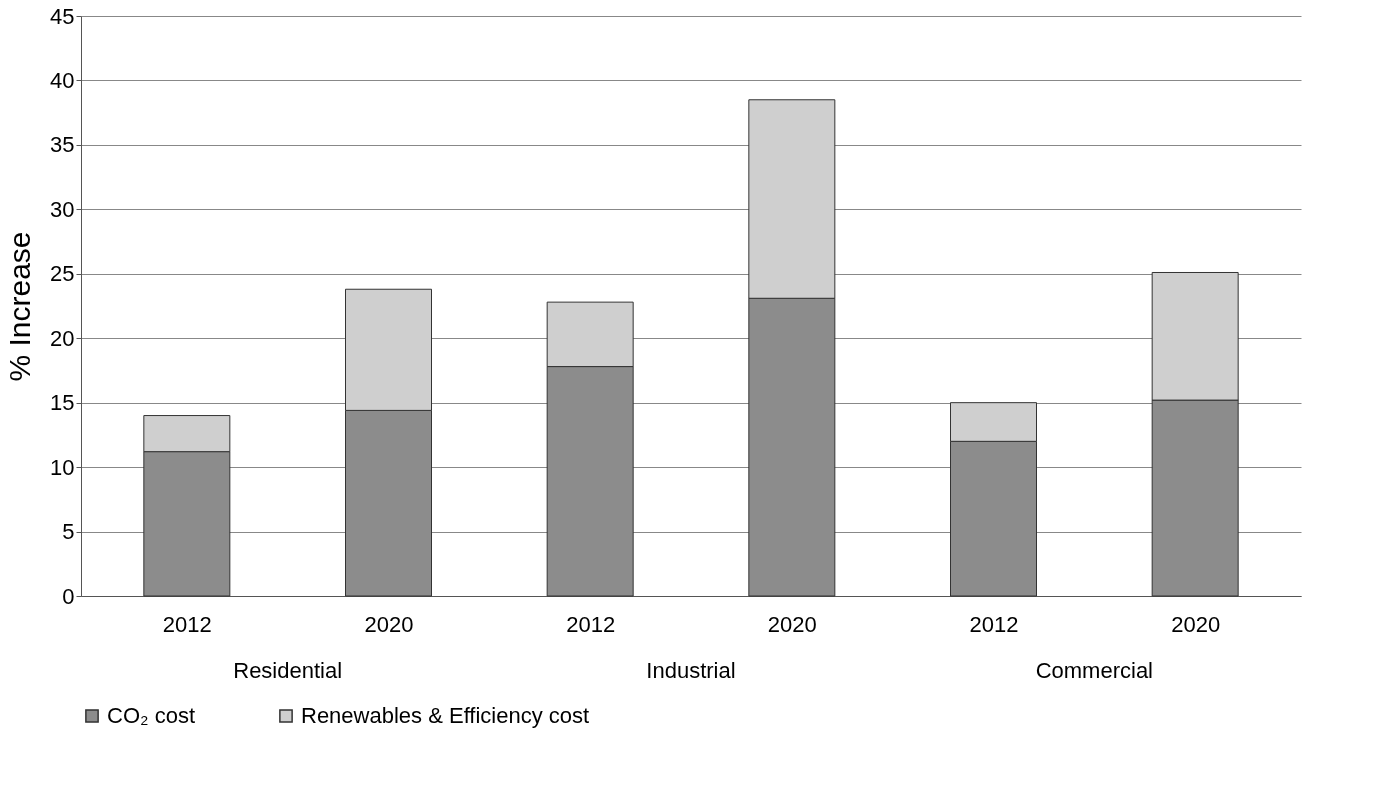 Image resolution: width=1399 pixels, height=804 pixels. I want to click on y-tick-label: 5, so click(68, 532).